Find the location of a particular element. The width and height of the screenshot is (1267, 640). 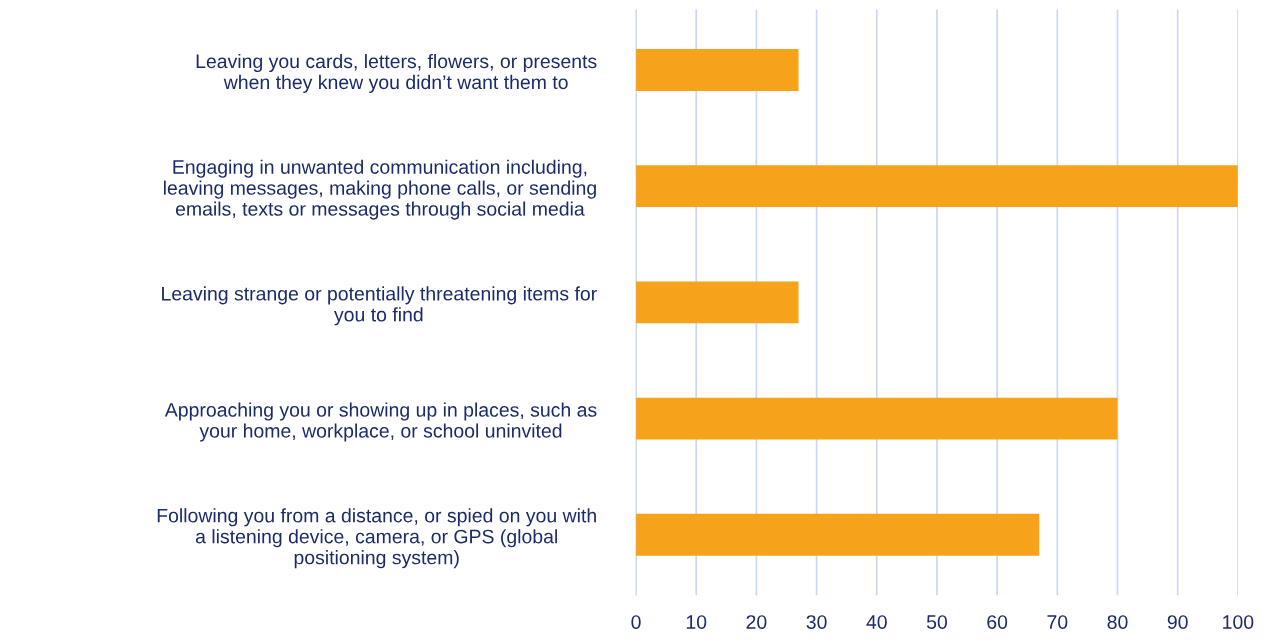

x-tick-label: 70 is located at coordinates (1057, 622).